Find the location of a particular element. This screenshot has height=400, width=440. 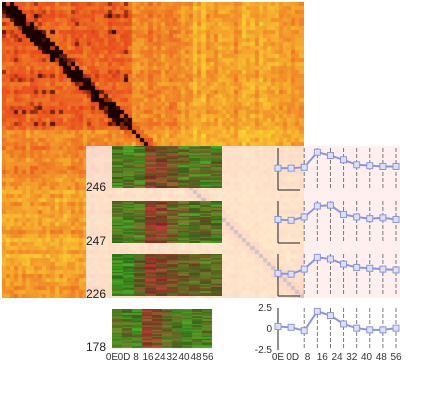

x-tick-label: 0E is located at coordinates (278, 357).